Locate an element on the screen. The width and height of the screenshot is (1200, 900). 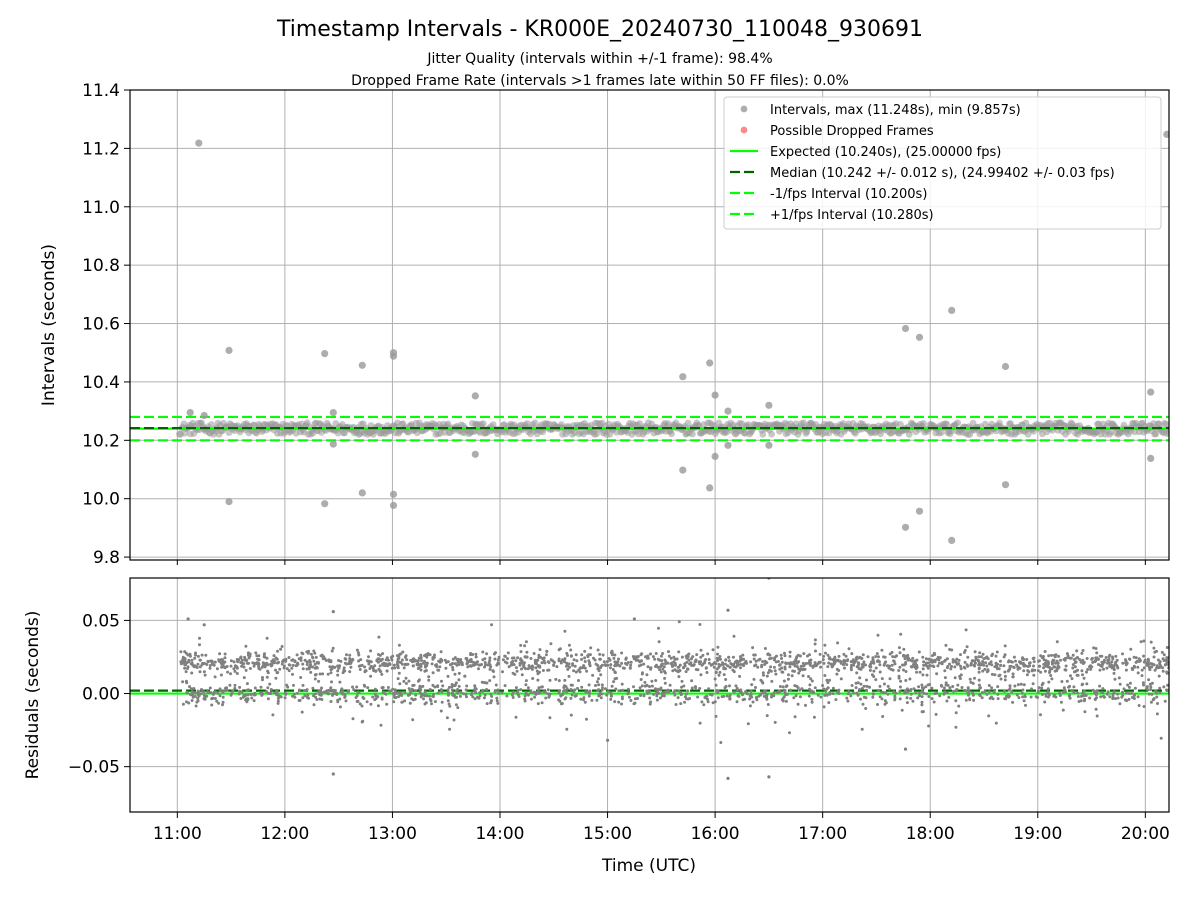
interval-outlier is located at coordinates (190, 413).